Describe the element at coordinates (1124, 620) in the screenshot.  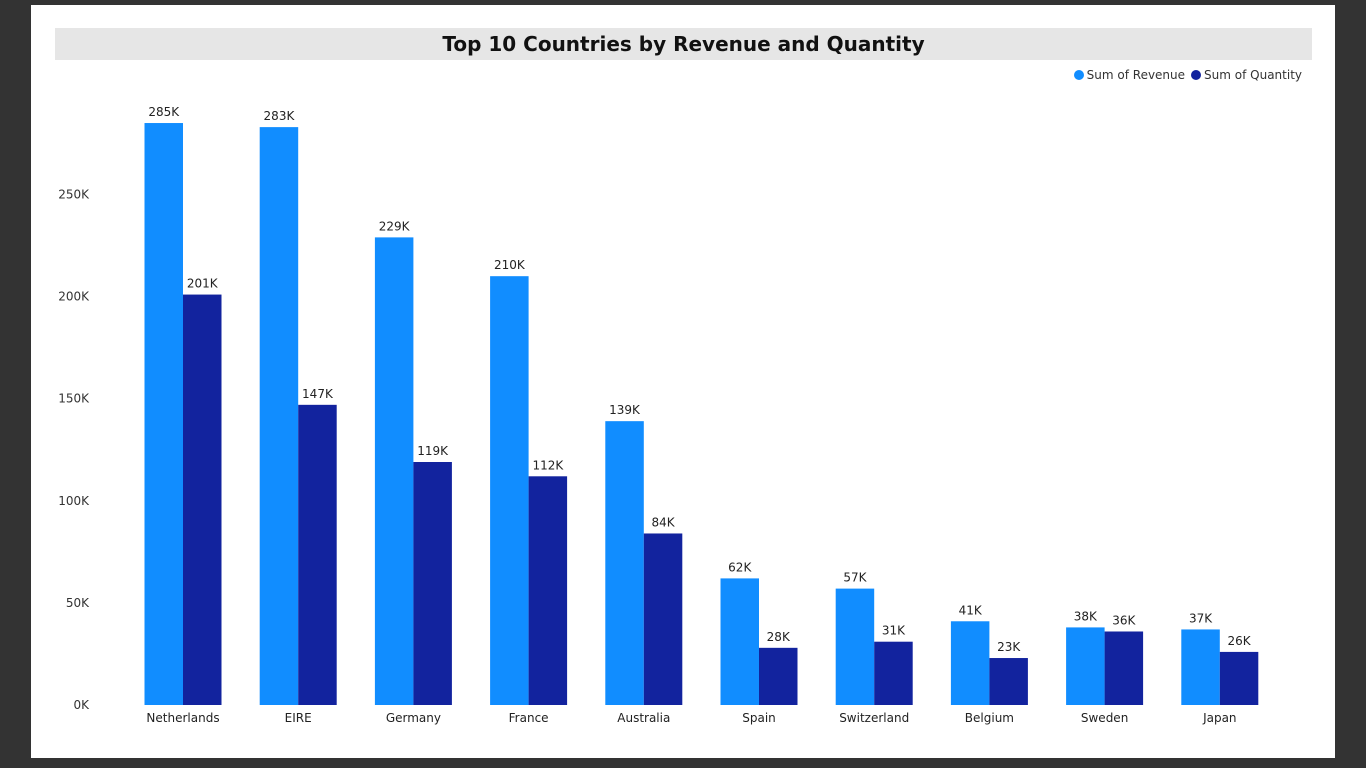
I see `quantity-data-label: 36K` at that location.